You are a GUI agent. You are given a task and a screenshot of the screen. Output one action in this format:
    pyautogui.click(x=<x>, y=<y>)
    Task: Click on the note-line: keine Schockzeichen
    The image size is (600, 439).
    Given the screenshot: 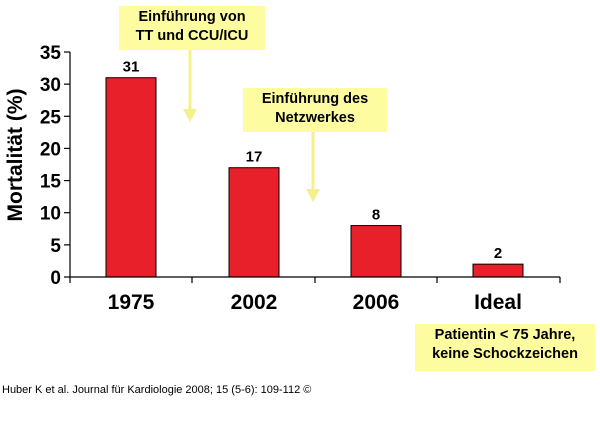 What is the action you would take?
    pyautogui.click(x=505, y=354)
    